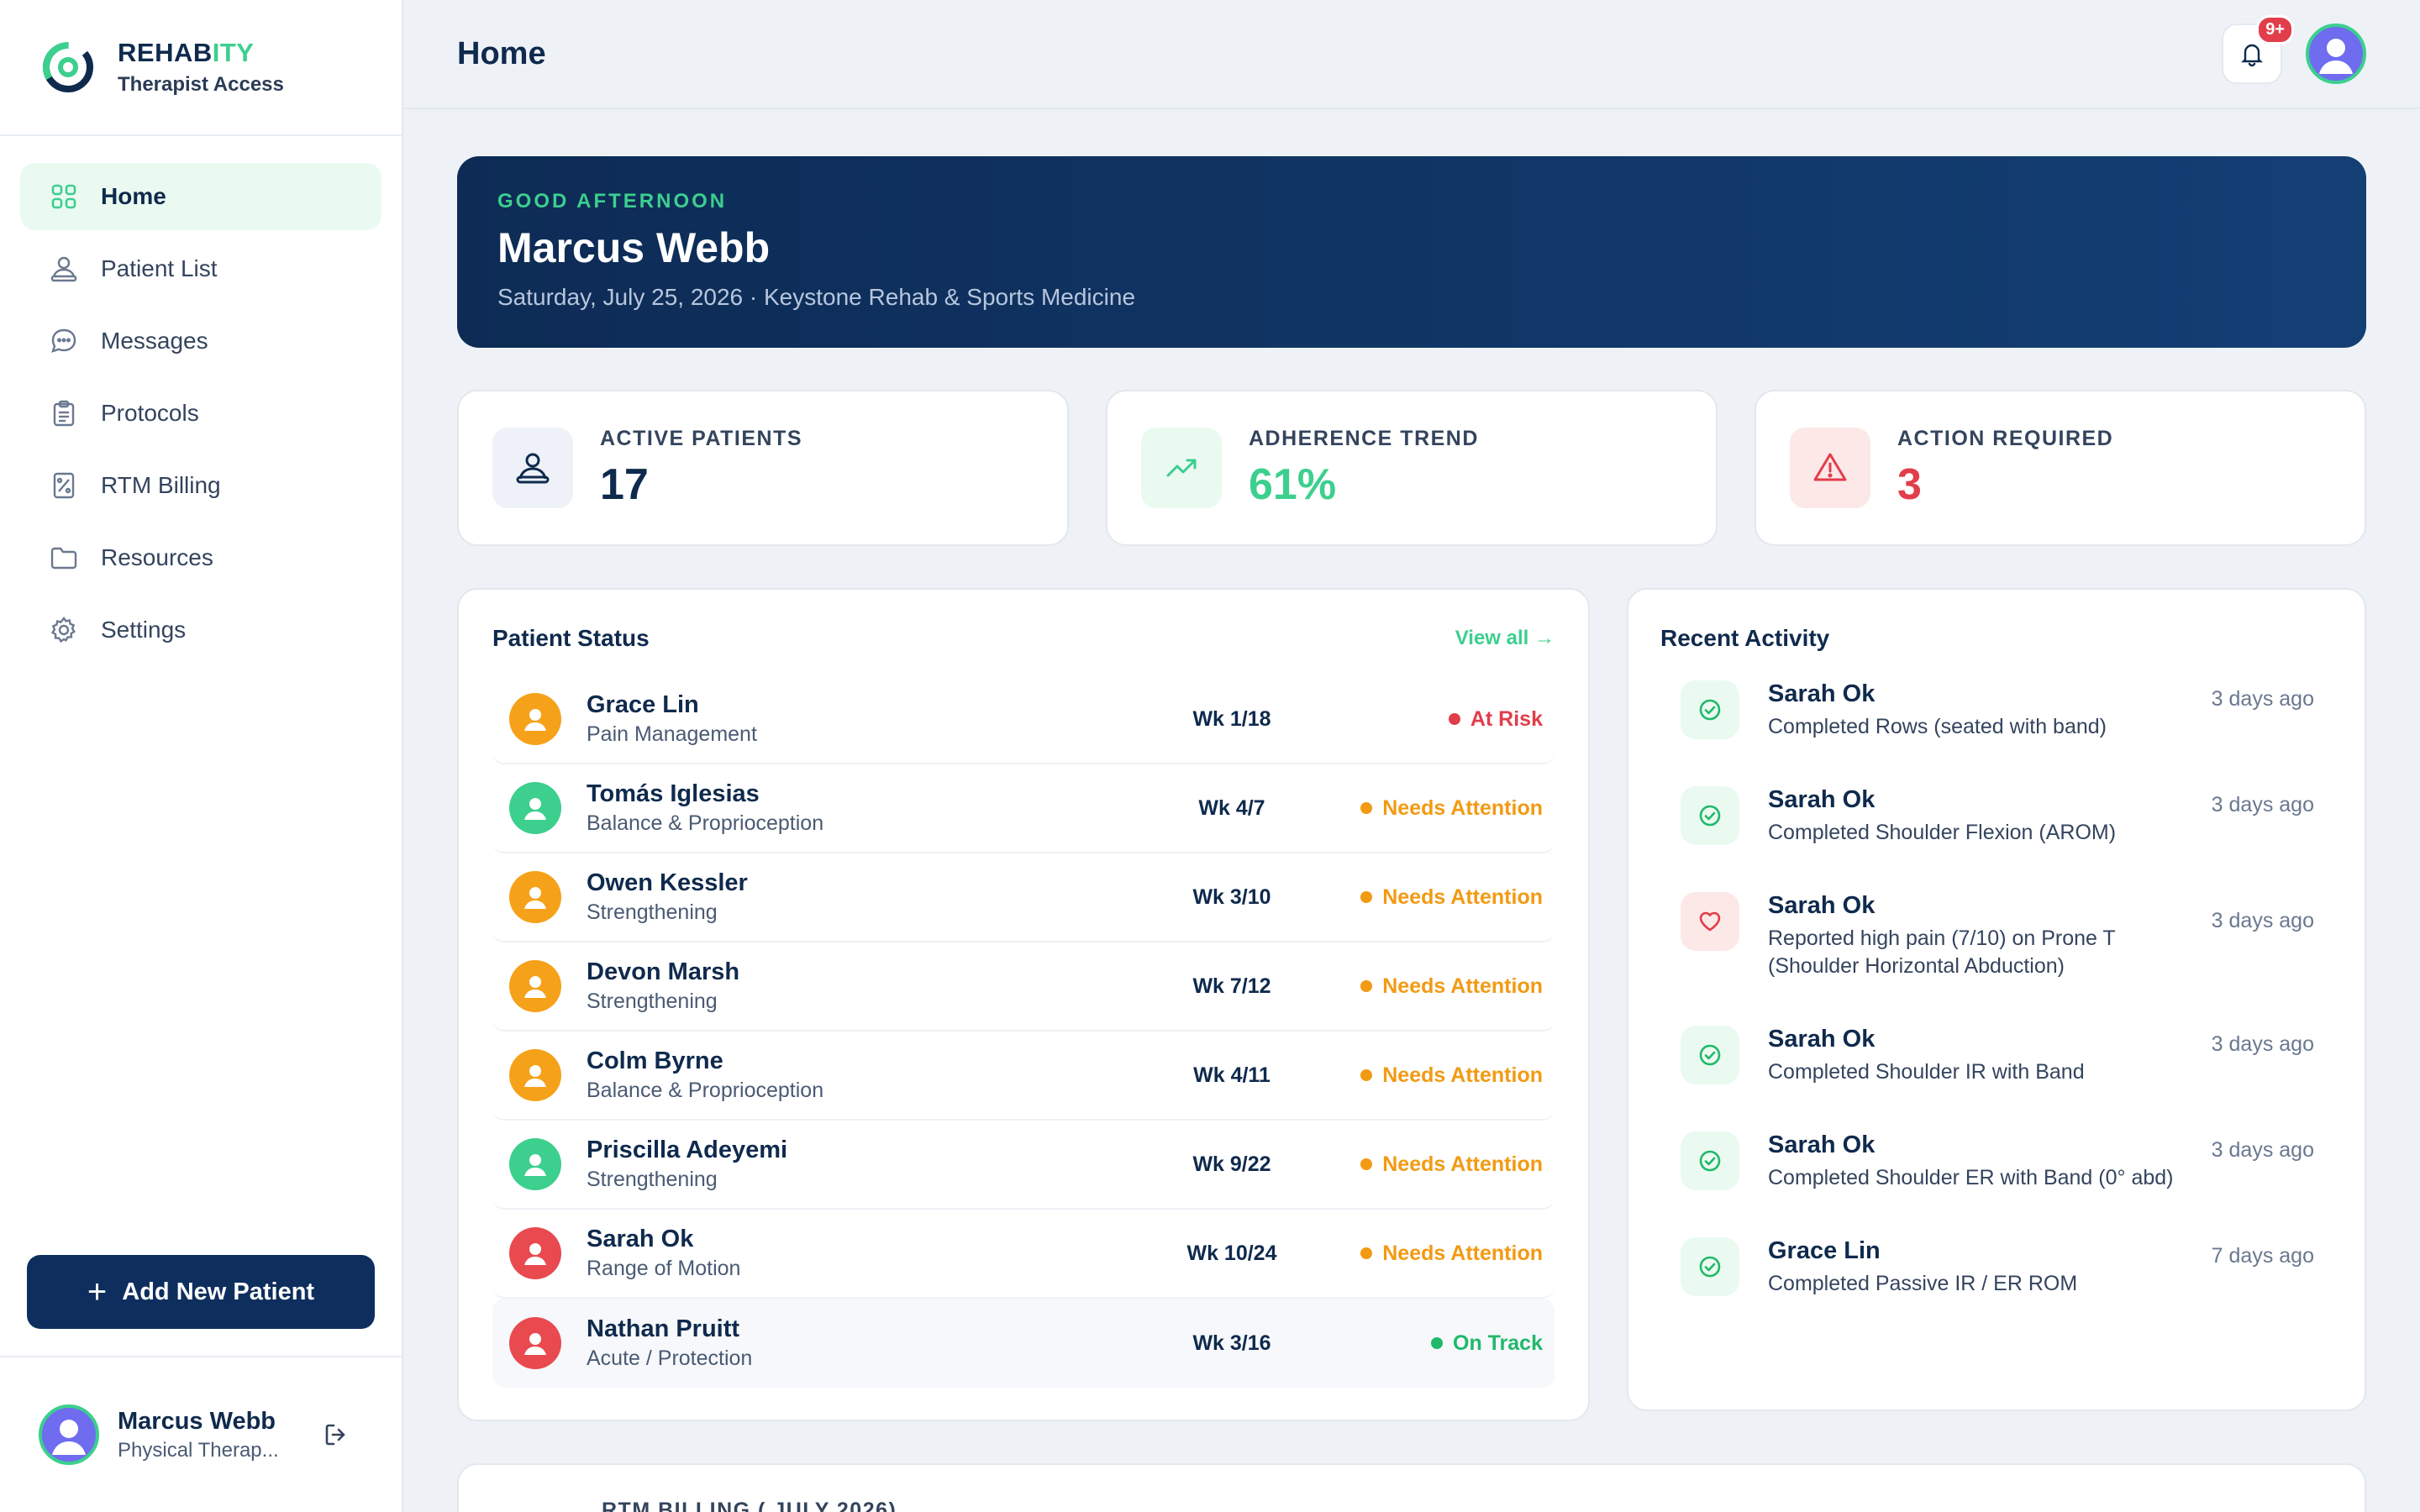  What do you see at coordinates (1023, 719) in the screenshot?
I see `table-row: Grace Lin Pain Management Wk 1/18 At Risk` at bounding box center [1023, 719].